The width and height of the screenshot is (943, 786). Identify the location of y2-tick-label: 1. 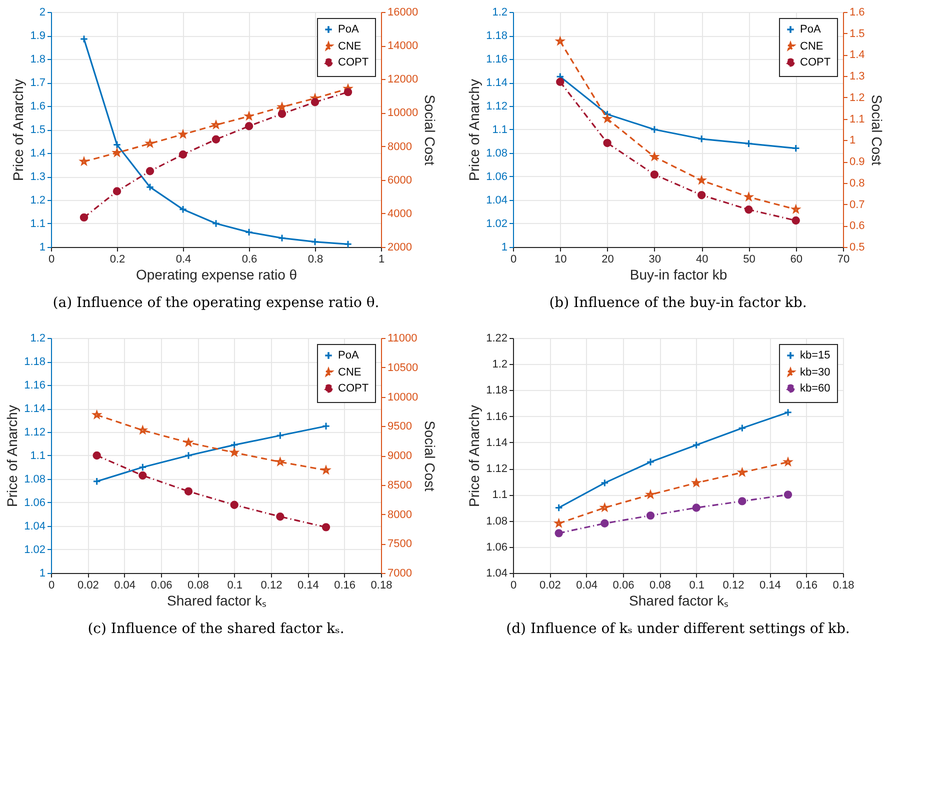
(853, 140).